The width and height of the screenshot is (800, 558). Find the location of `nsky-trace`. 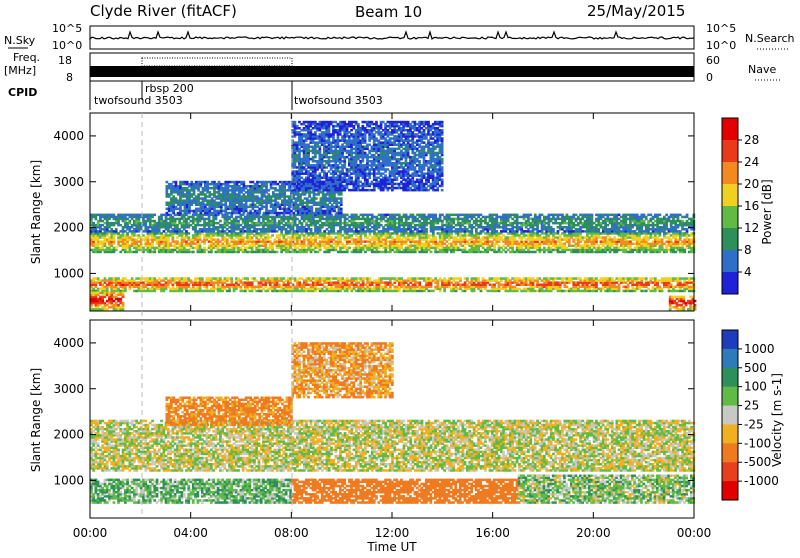

nsky-trace is located at coordinates (392, 35).